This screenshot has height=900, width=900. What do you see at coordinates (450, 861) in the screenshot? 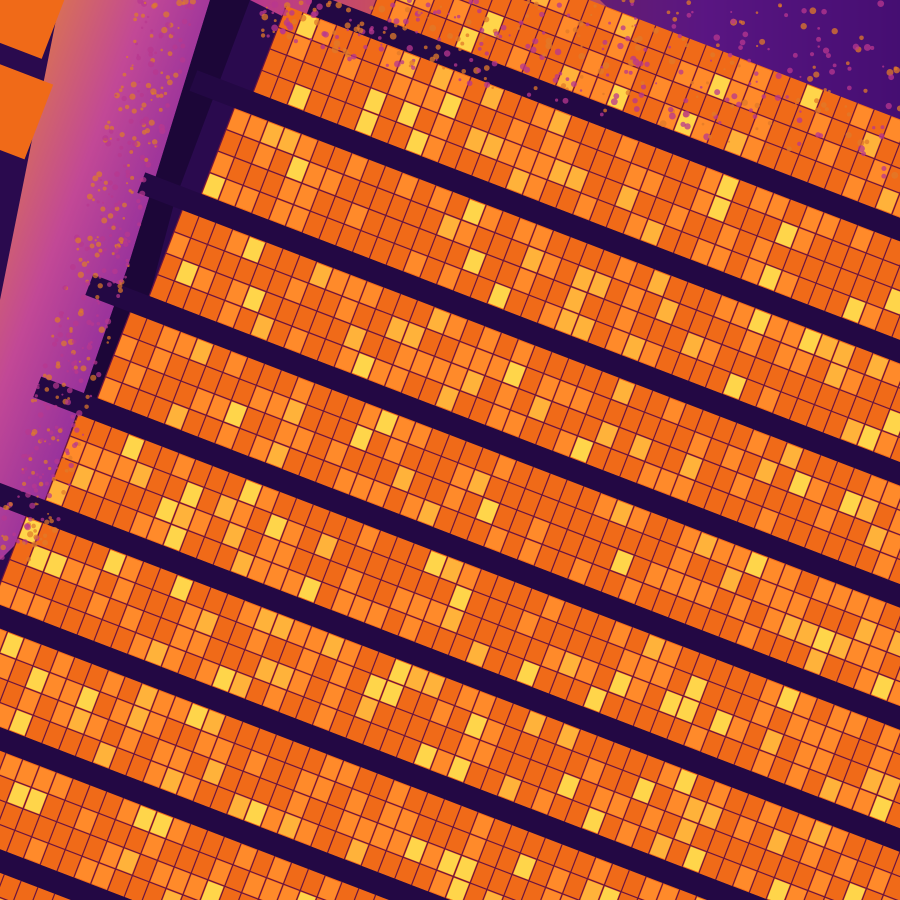
I see `panel-row` at bounding box center [450, 861].